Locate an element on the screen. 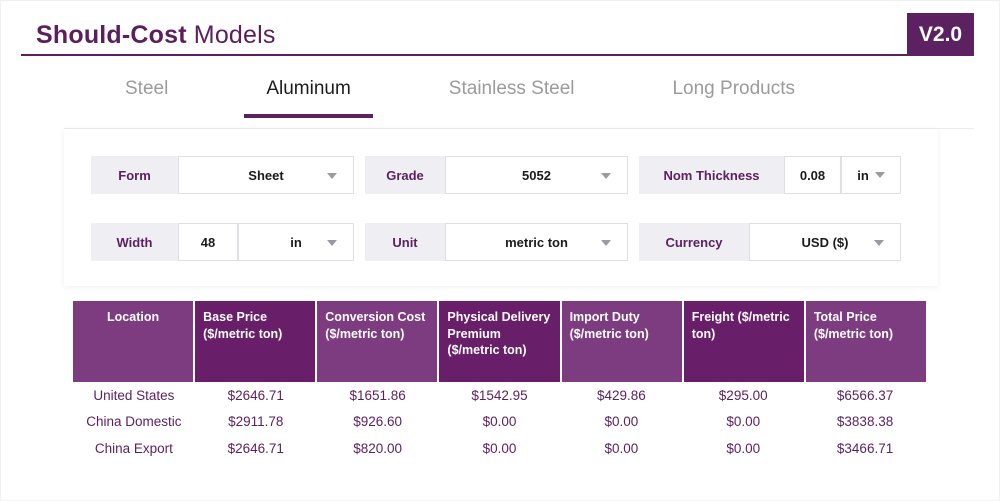 The height and width of the screenshot is (501, 1000). width-filter-group: Width in is located at coordinates (222, 242).